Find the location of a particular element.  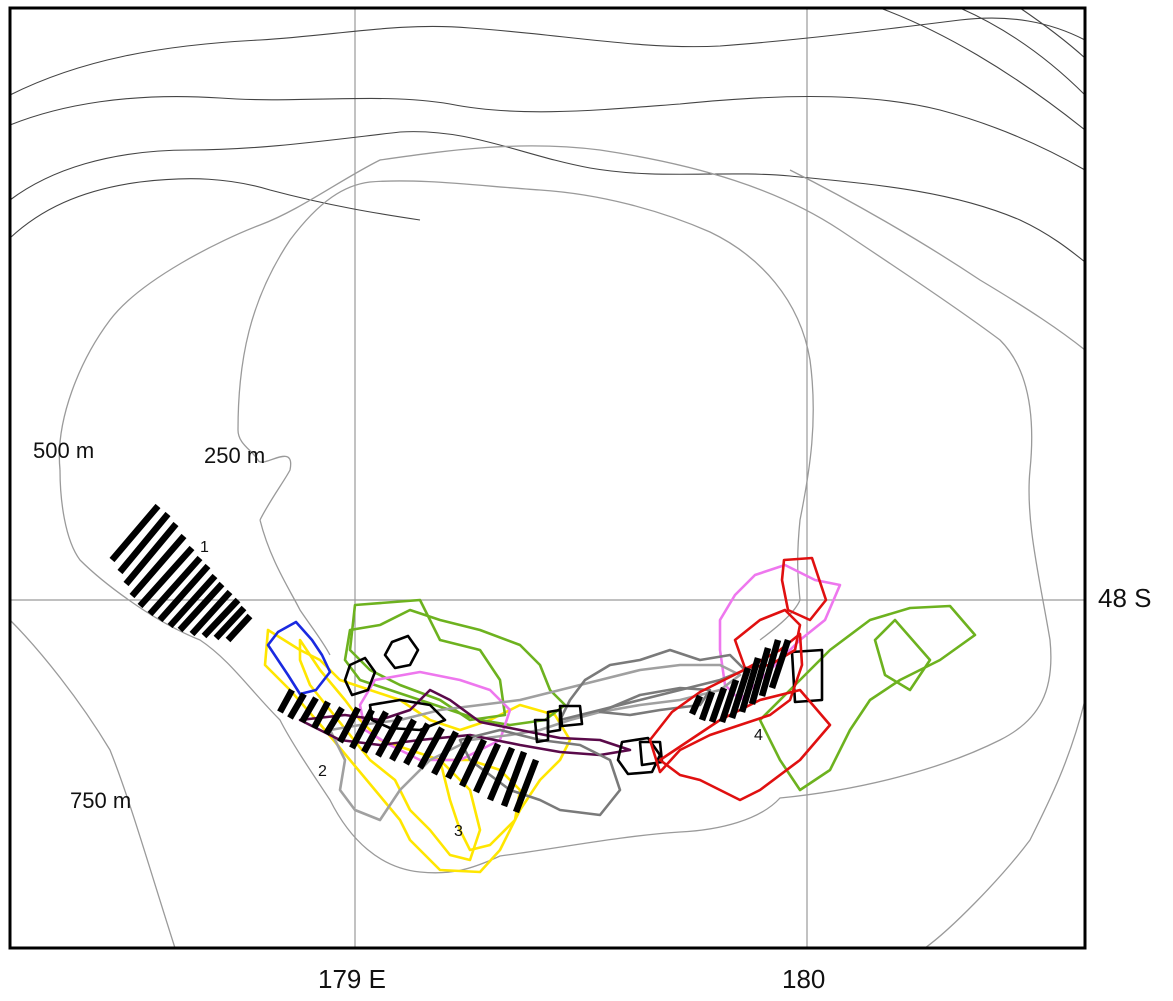

area-label-2: 2 is located at coordinates (322, 771).